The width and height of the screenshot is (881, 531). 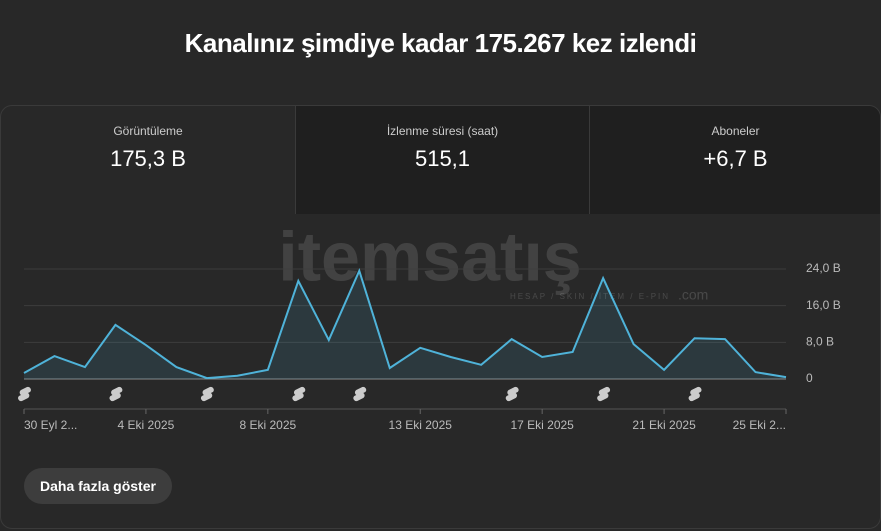 I want to click on x-tick-label: 13 Eki 2025, so click(x=421, y=425).